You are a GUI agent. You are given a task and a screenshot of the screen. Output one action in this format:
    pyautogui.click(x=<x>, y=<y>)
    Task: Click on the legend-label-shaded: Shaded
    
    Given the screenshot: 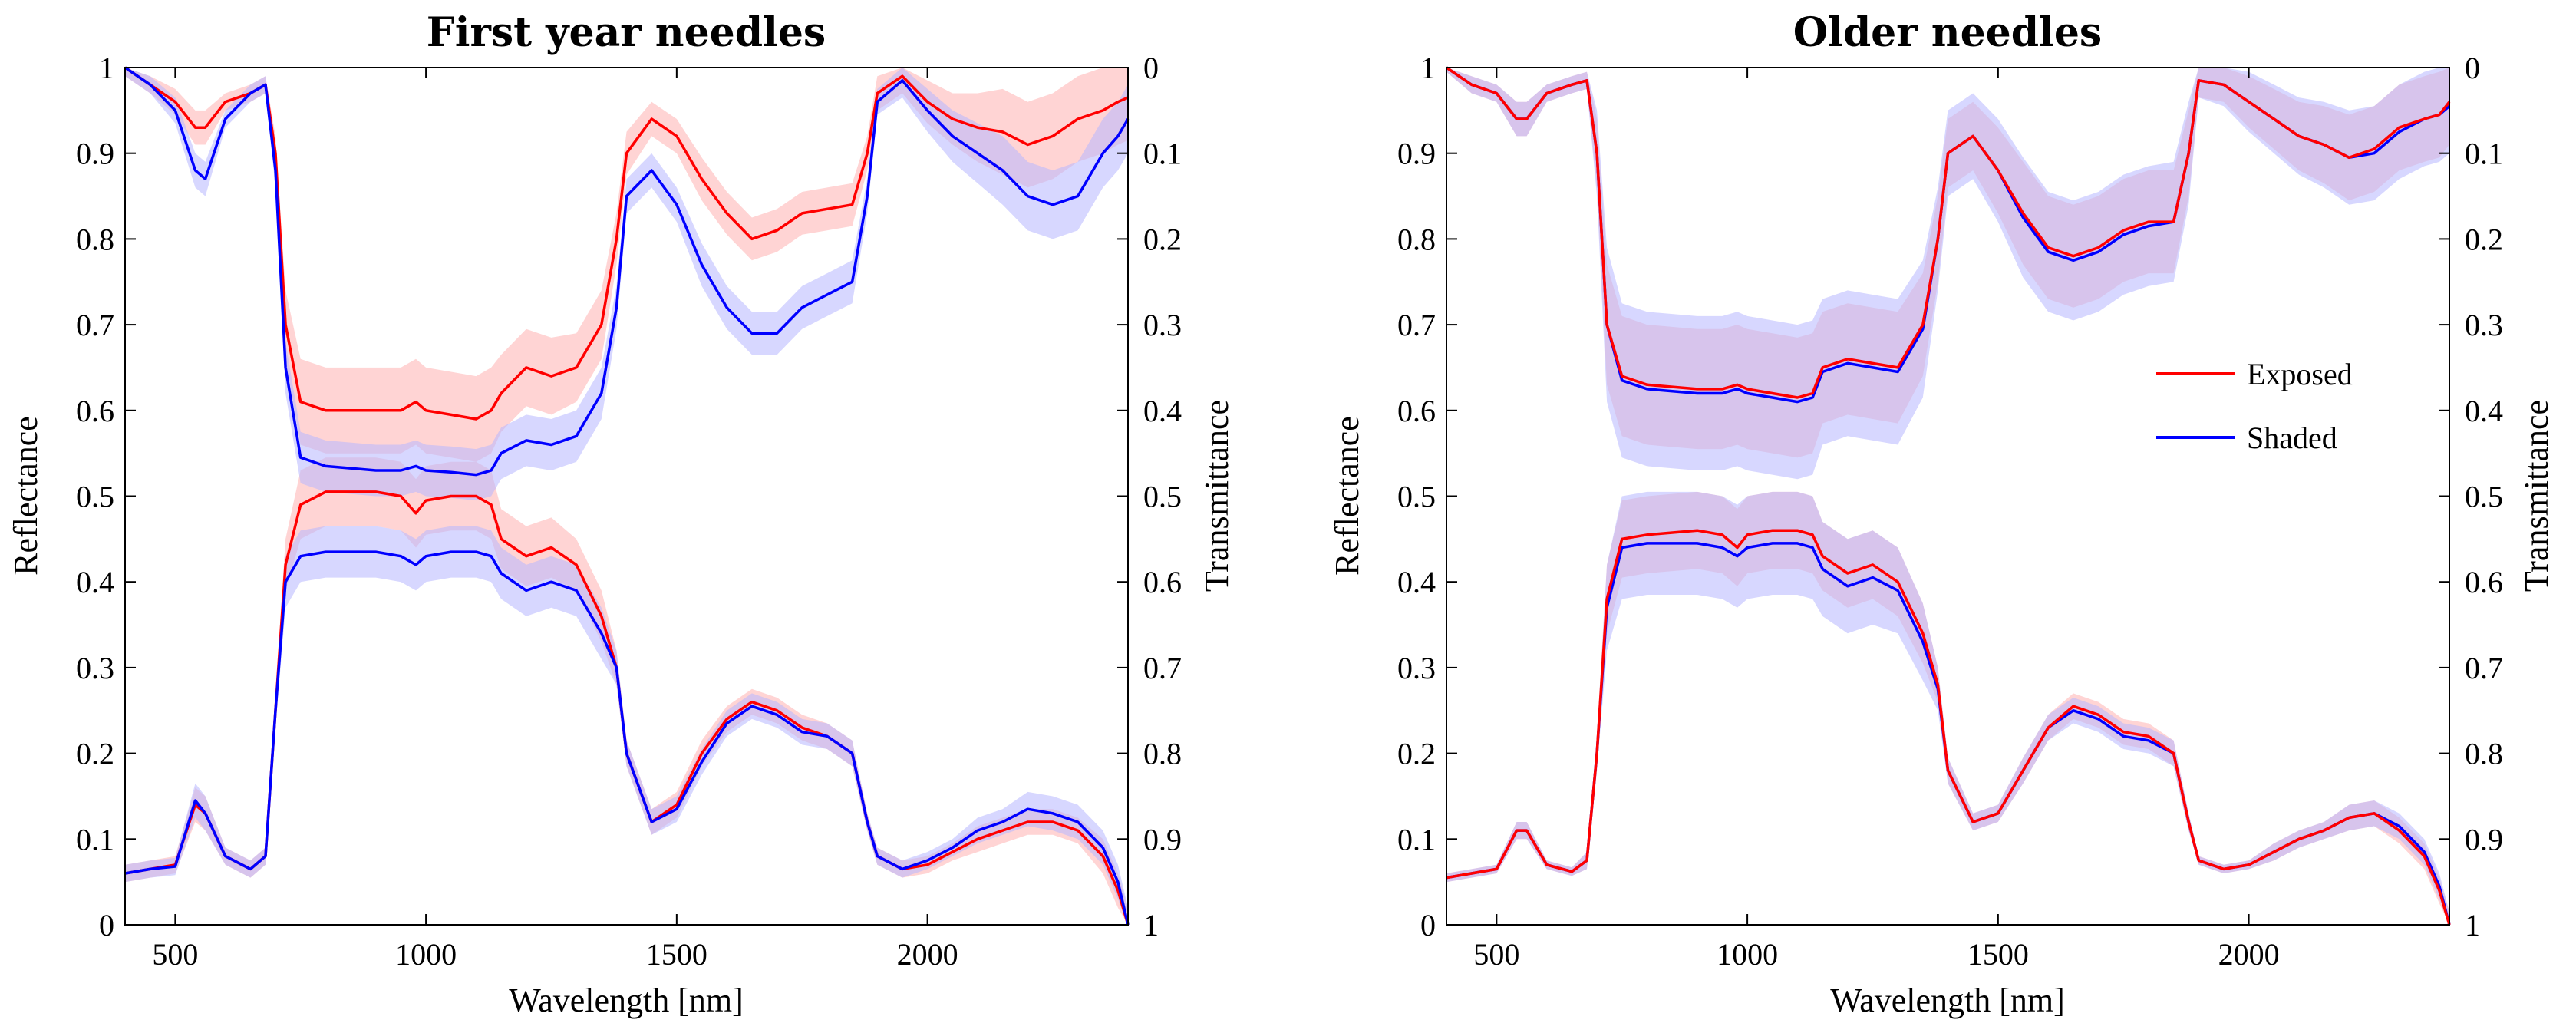 What is the action you would take?
    pyautogui.click(x=2292, y=438)
    